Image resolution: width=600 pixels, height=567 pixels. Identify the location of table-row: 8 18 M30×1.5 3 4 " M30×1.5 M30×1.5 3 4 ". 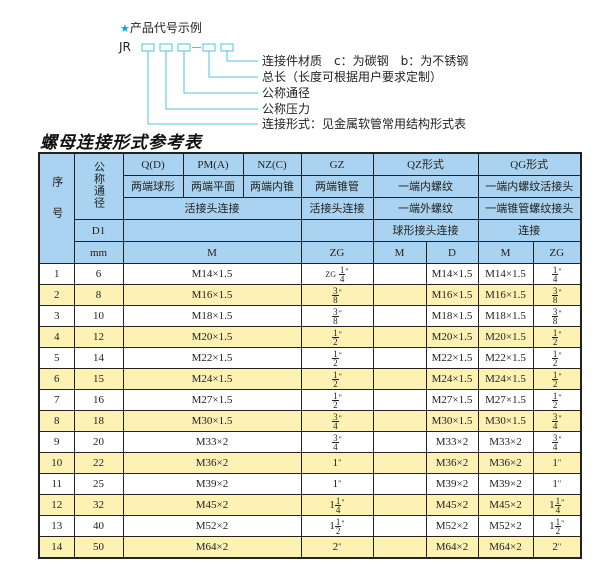
(310, 421).